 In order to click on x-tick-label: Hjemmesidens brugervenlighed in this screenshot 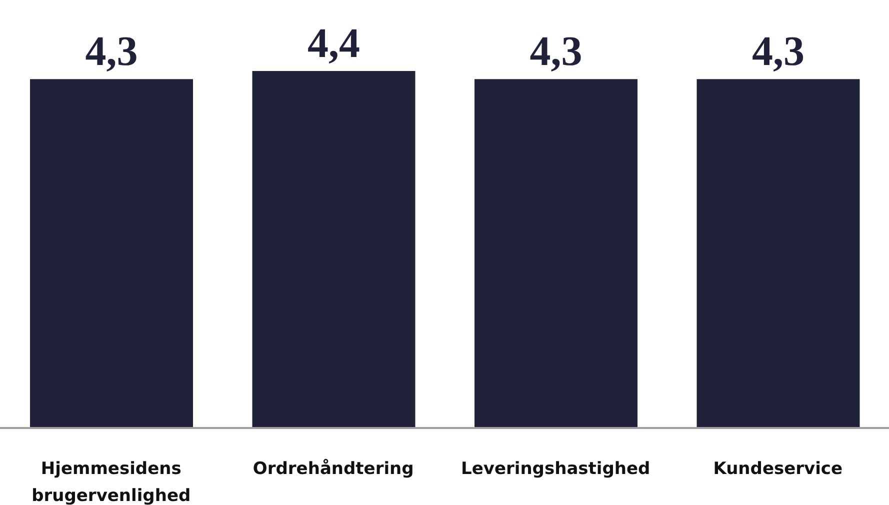, I will do `click(111, 482)`.